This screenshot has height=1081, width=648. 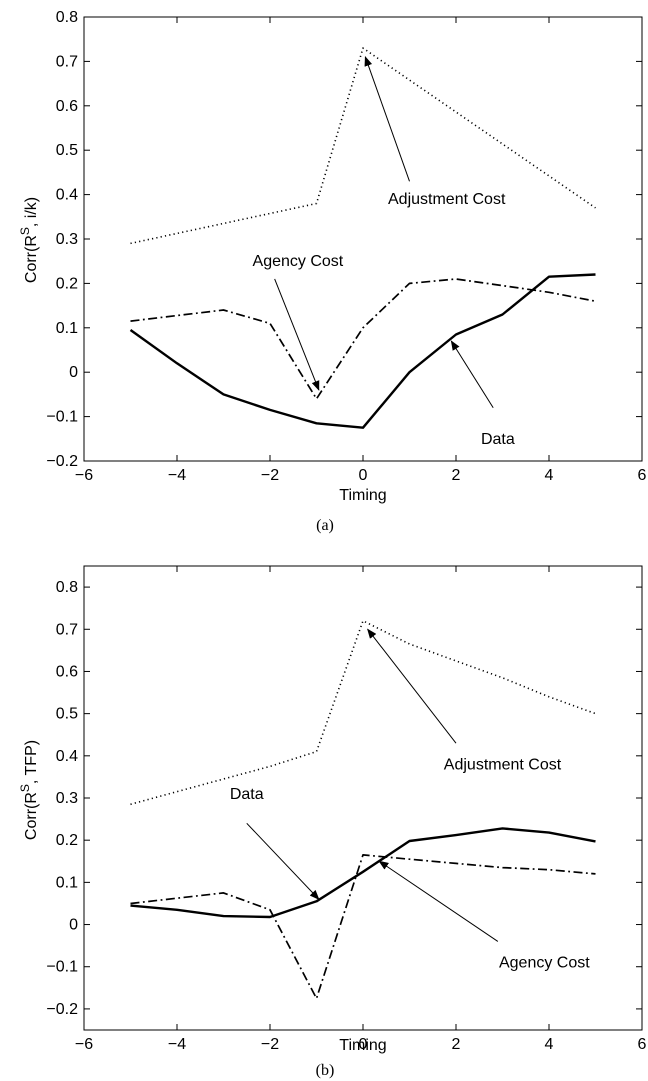 I want to click on y-axis-title-b: Corr(RS, TFP), so click(x=29, y=790).